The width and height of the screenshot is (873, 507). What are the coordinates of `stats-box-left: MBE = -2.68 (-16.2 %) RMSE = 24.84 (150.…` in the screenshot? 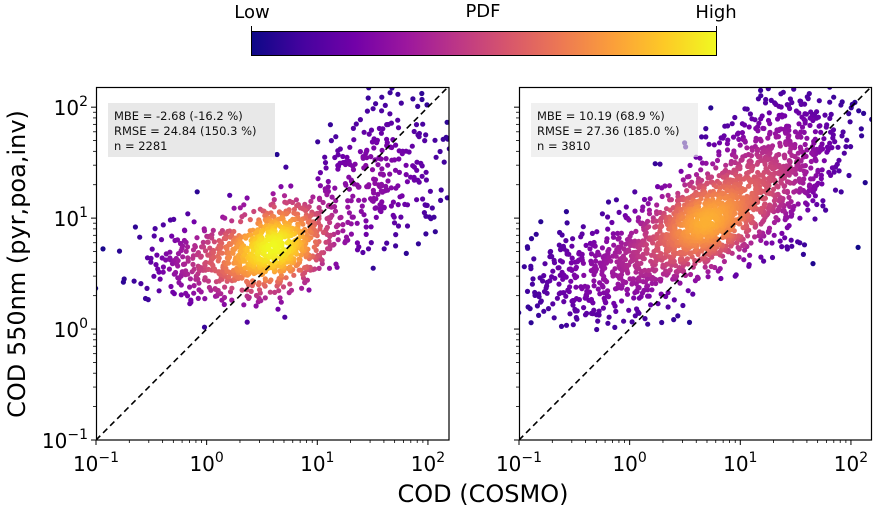 It's located at (191, 130).